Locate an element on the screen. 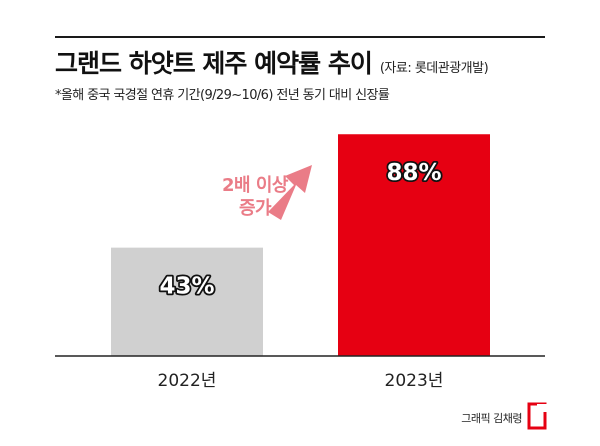 This screenshot has width=600, height=446. title-row: 그랜드 하얏트 제주 예약률 추이 (자료: 롯데관광개발) is located at coordinates (272, 62).